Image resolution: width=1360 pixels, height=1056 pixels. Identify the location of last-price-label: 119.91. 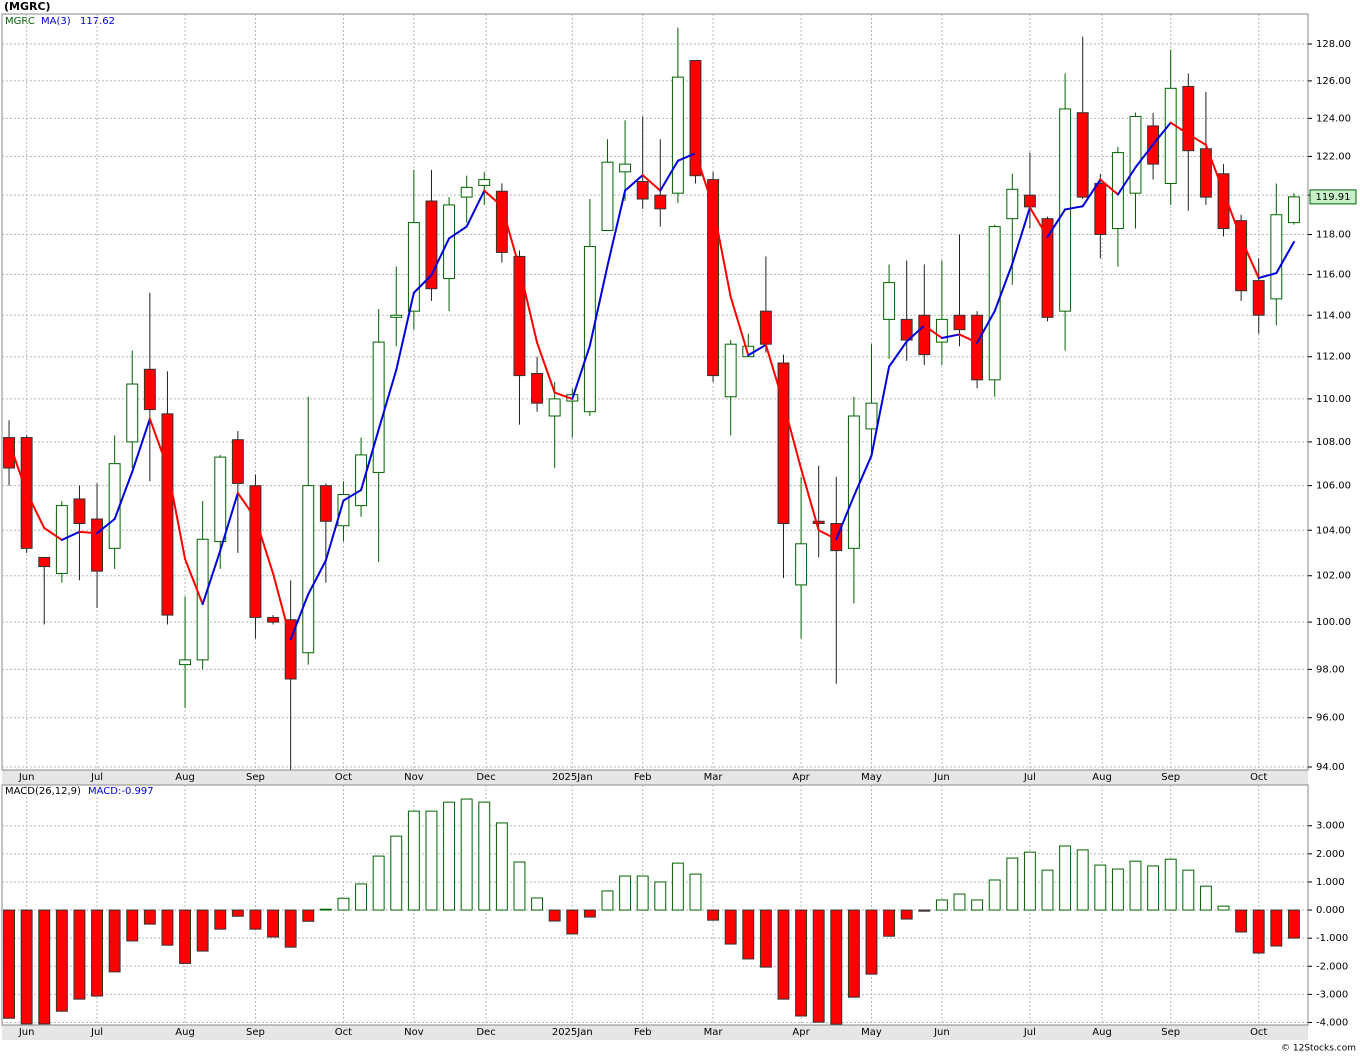
(1333, 197).